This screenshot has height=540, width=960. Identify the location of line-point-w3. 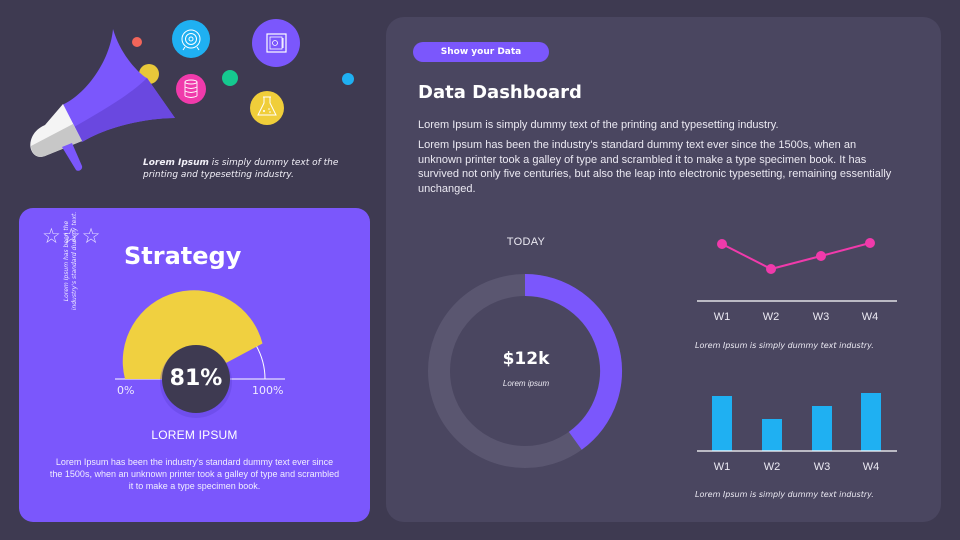
(821, 256).